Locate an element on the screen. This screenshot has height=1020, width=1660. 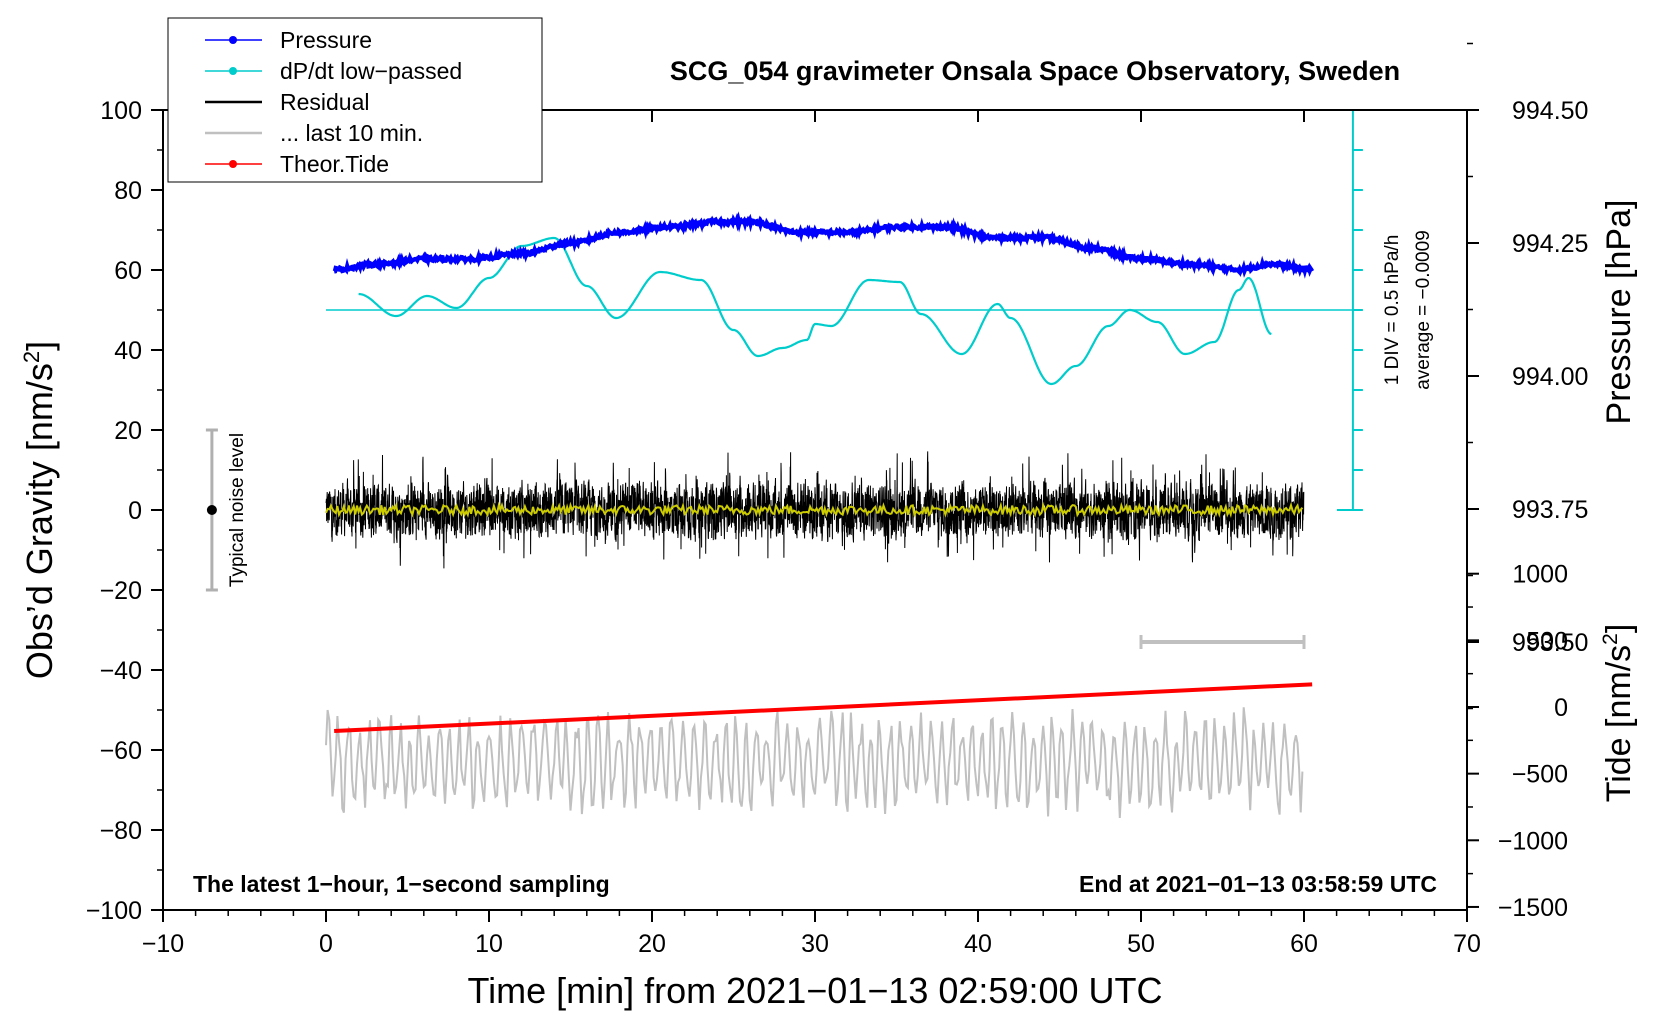
x-tick-label: 60 is located at coordinates (1304, 944).